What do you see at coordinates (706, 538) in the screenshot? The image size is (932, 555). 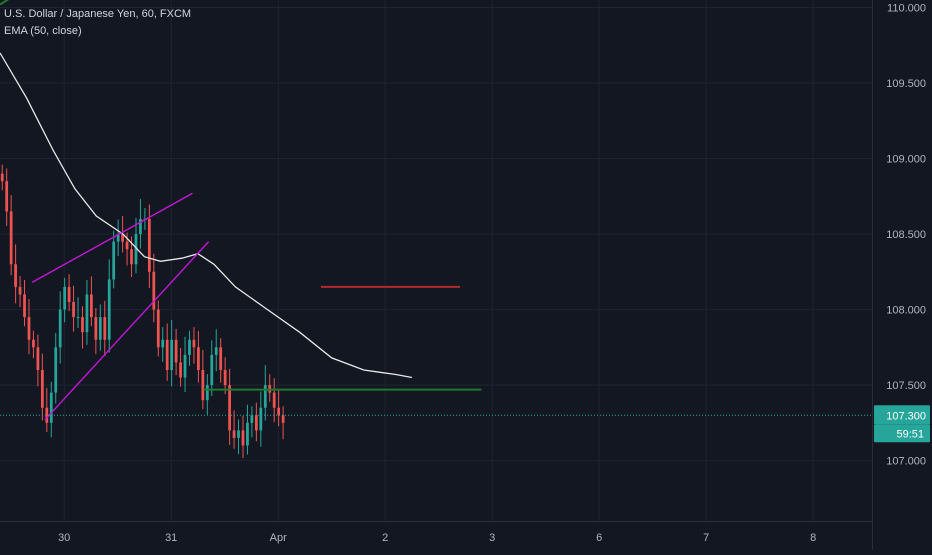 I see `time-tick-label: 7` at bounding box center [706, 538].